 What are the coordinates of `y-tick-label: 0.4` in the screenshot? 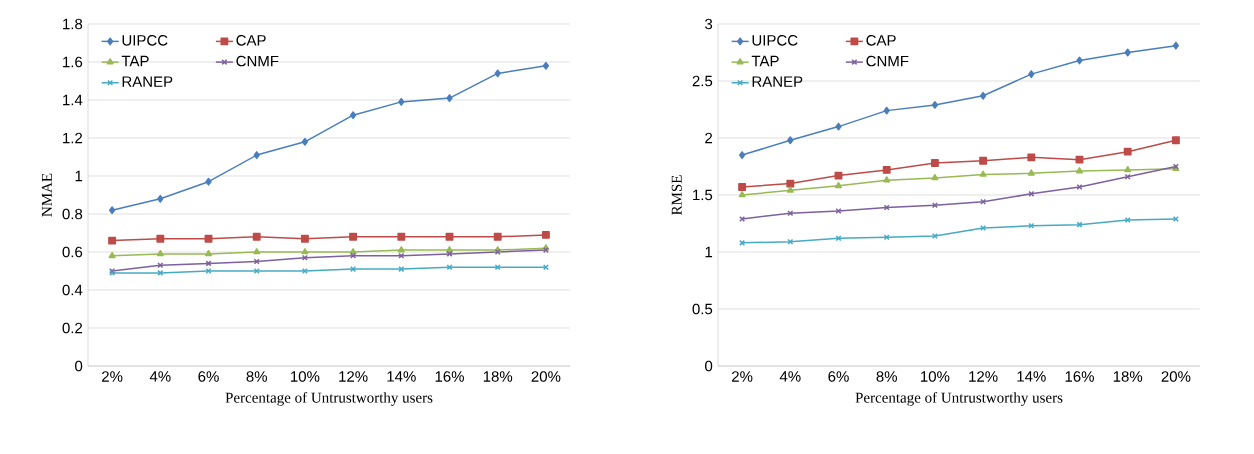 It's located at (72, 290).